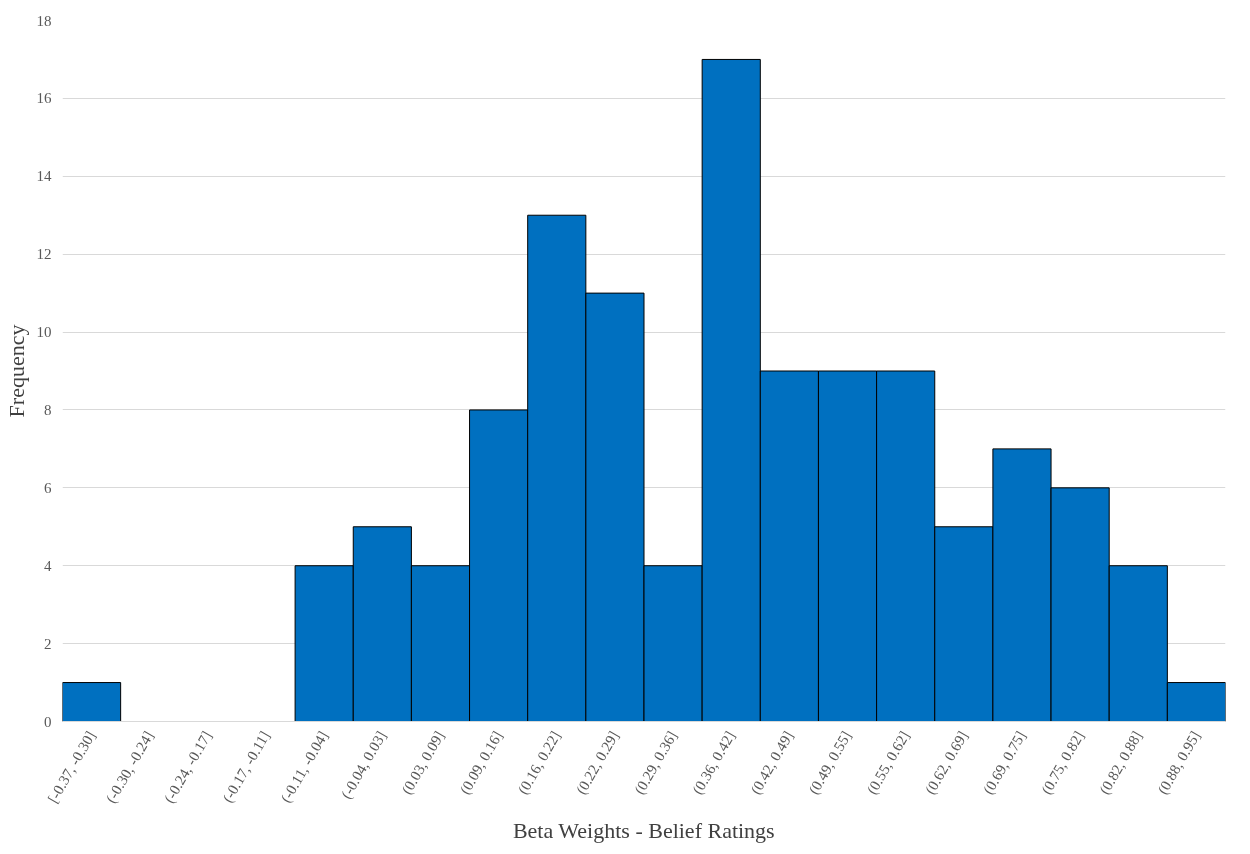 The image size is (1250, 854). Describe the element at coordinates (48, 409) in the screenshot. I see `y-tick-label: 8` at that location.